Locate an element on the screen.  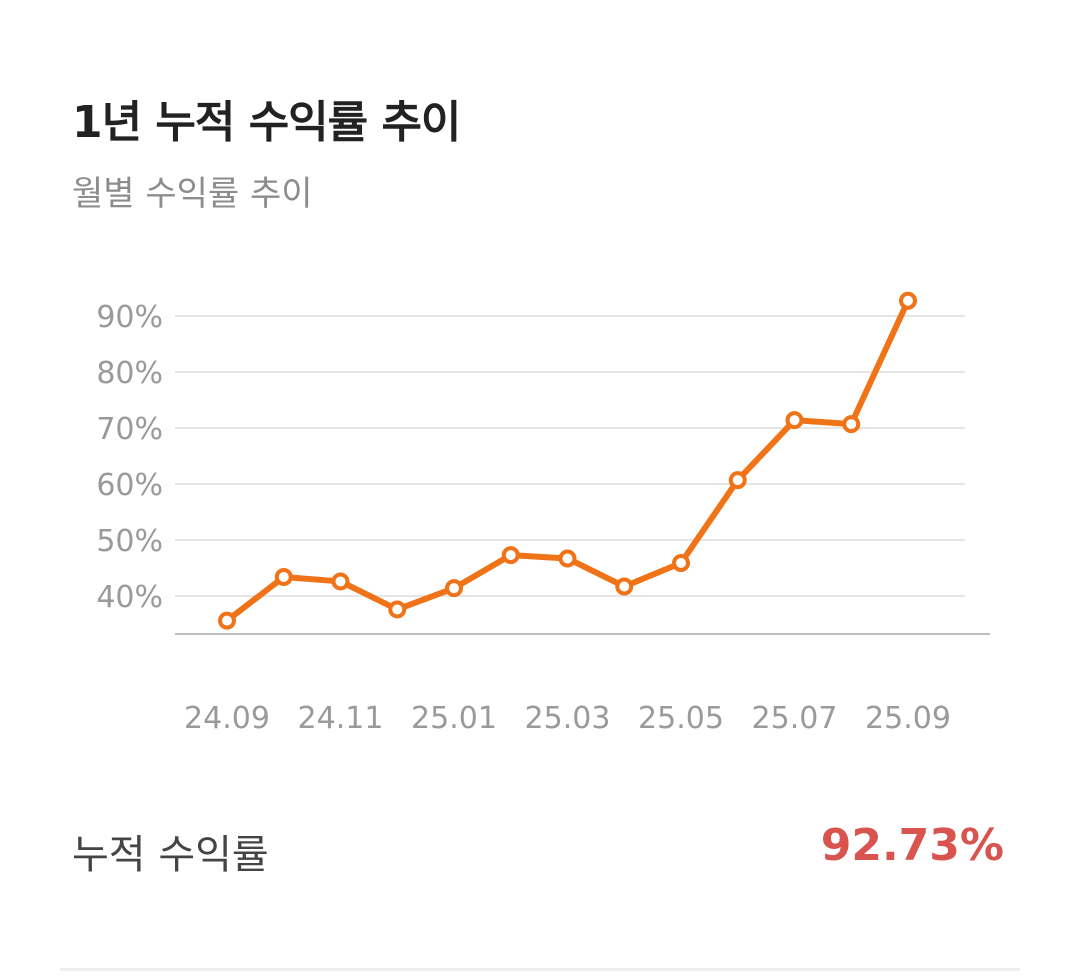
data-point-24.09 is located at coordinates (227, 620).